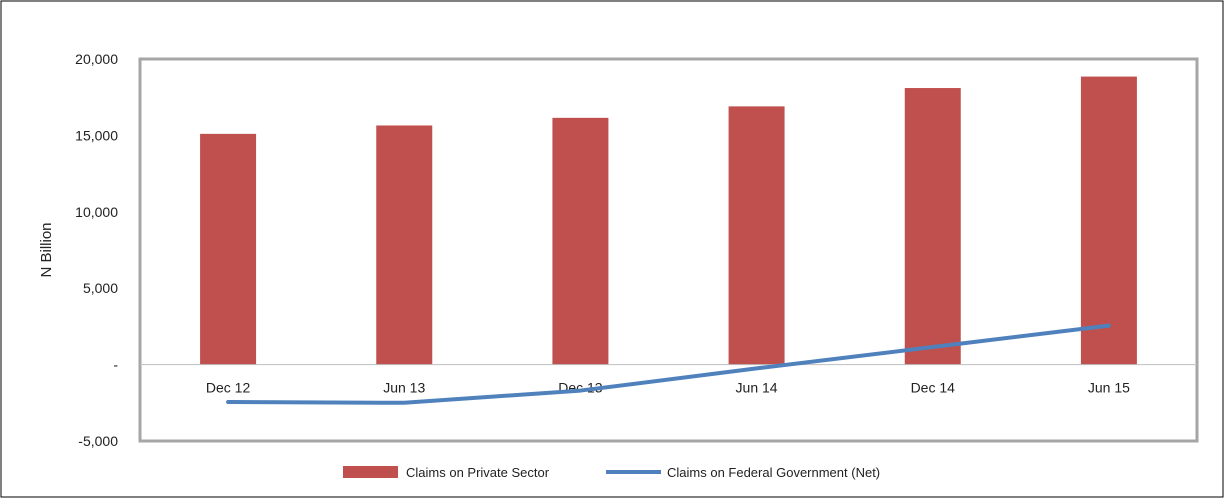  Describe the element at coordinates (96, 59) in the screenshot. I see `y-tick-label: 20,000` at that location.